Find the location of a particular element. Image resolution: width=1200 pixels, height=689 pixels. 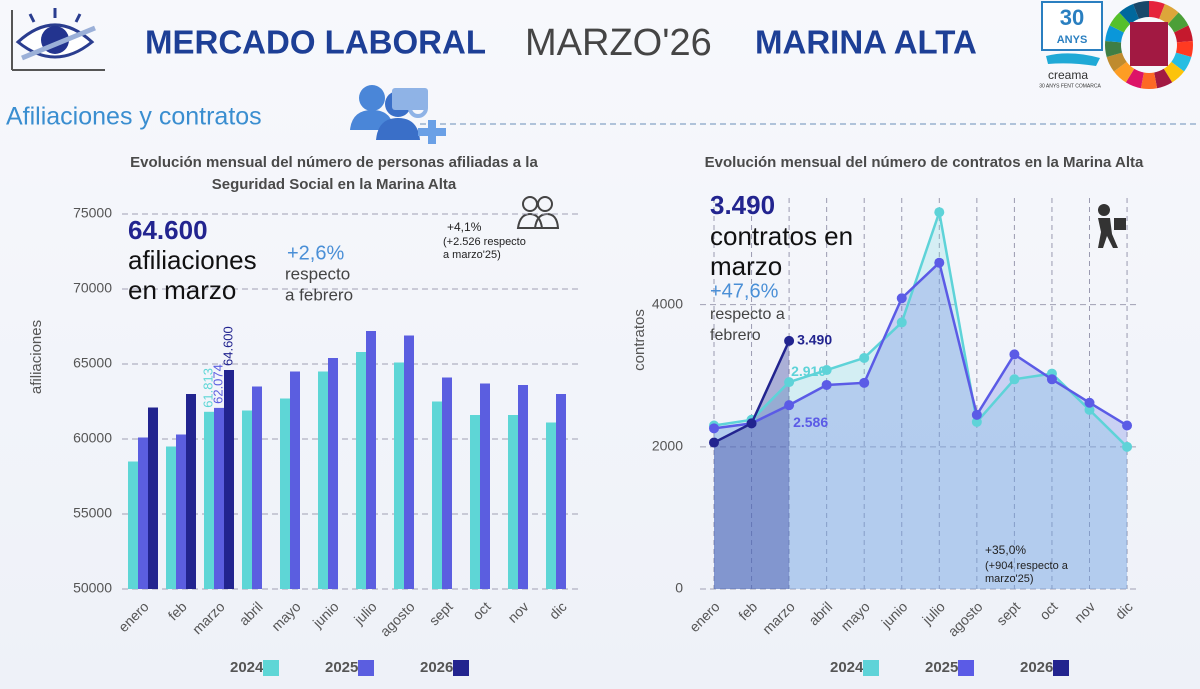

logo-box is located at coordinates (1072, 26).